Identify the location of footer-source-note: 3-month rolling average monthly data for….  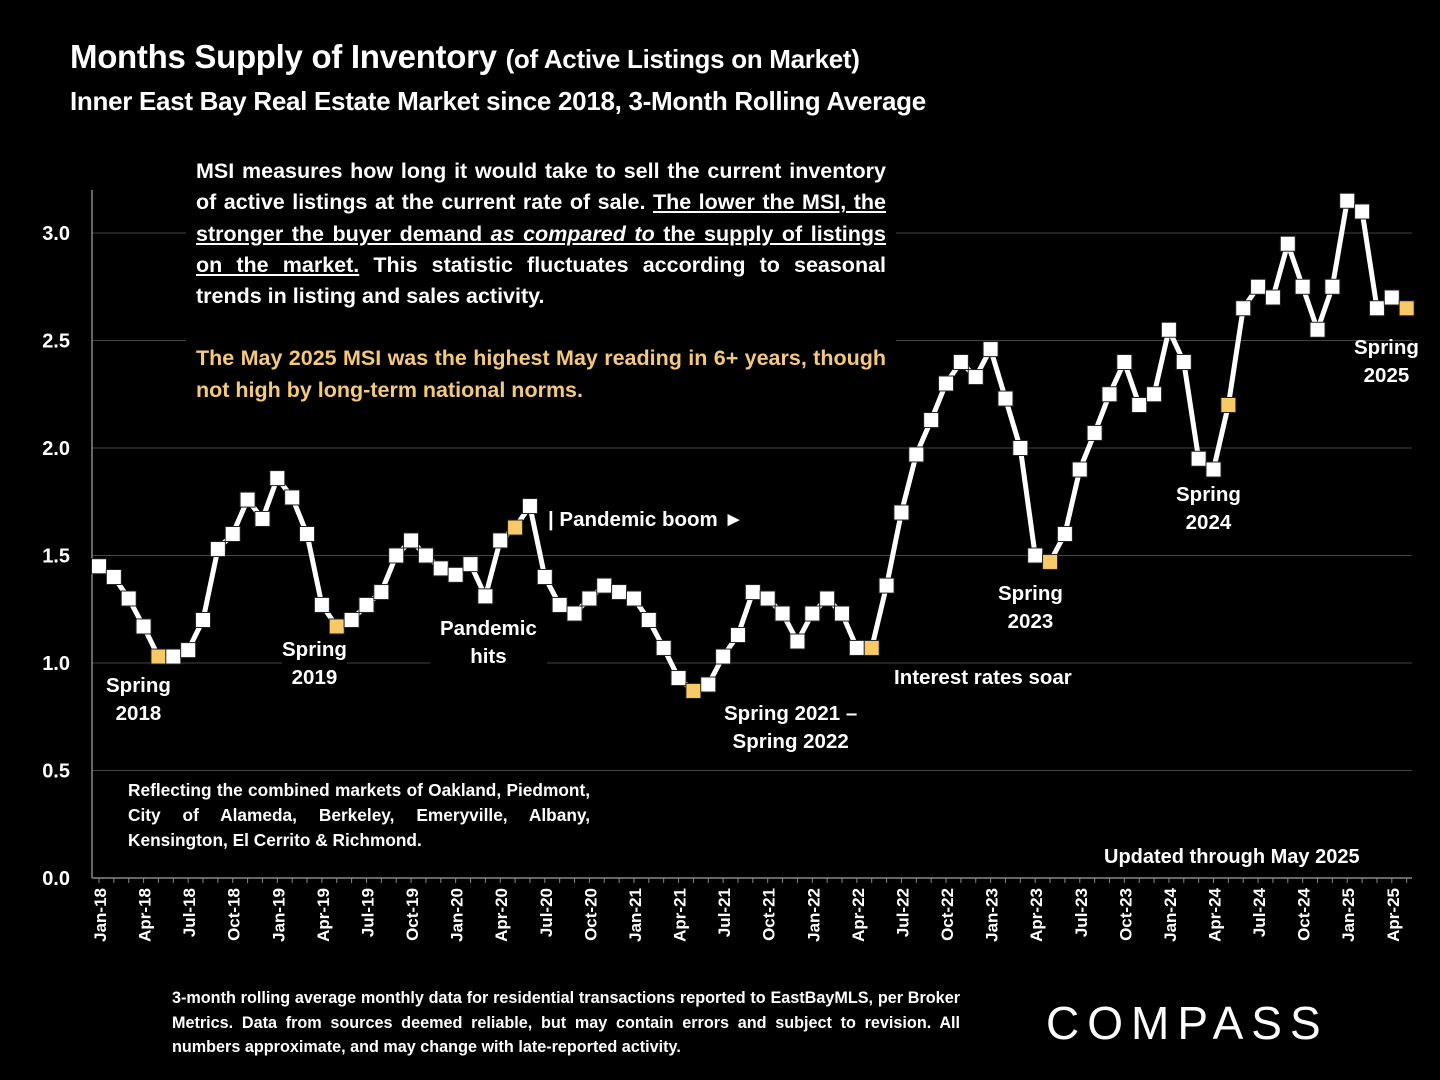
(566, 1022).